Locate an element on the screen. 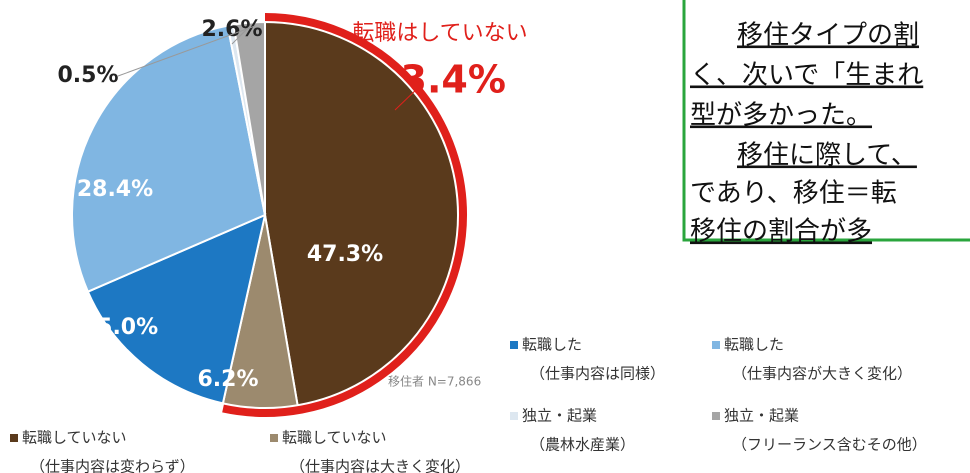  legend-note: （仕事内容は変わらず） is located at coordinates (112, 465).